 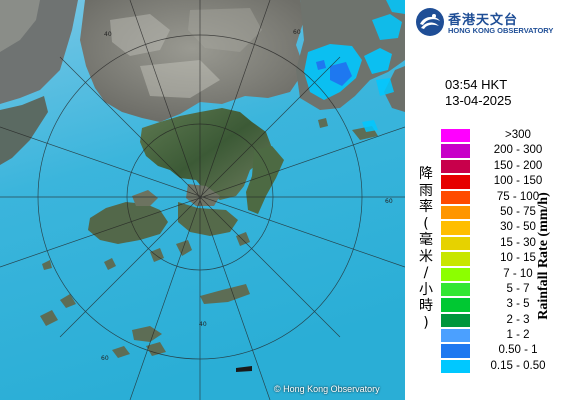 I want to click on legend-label: 1 - 2, so click(x=518, y=335).